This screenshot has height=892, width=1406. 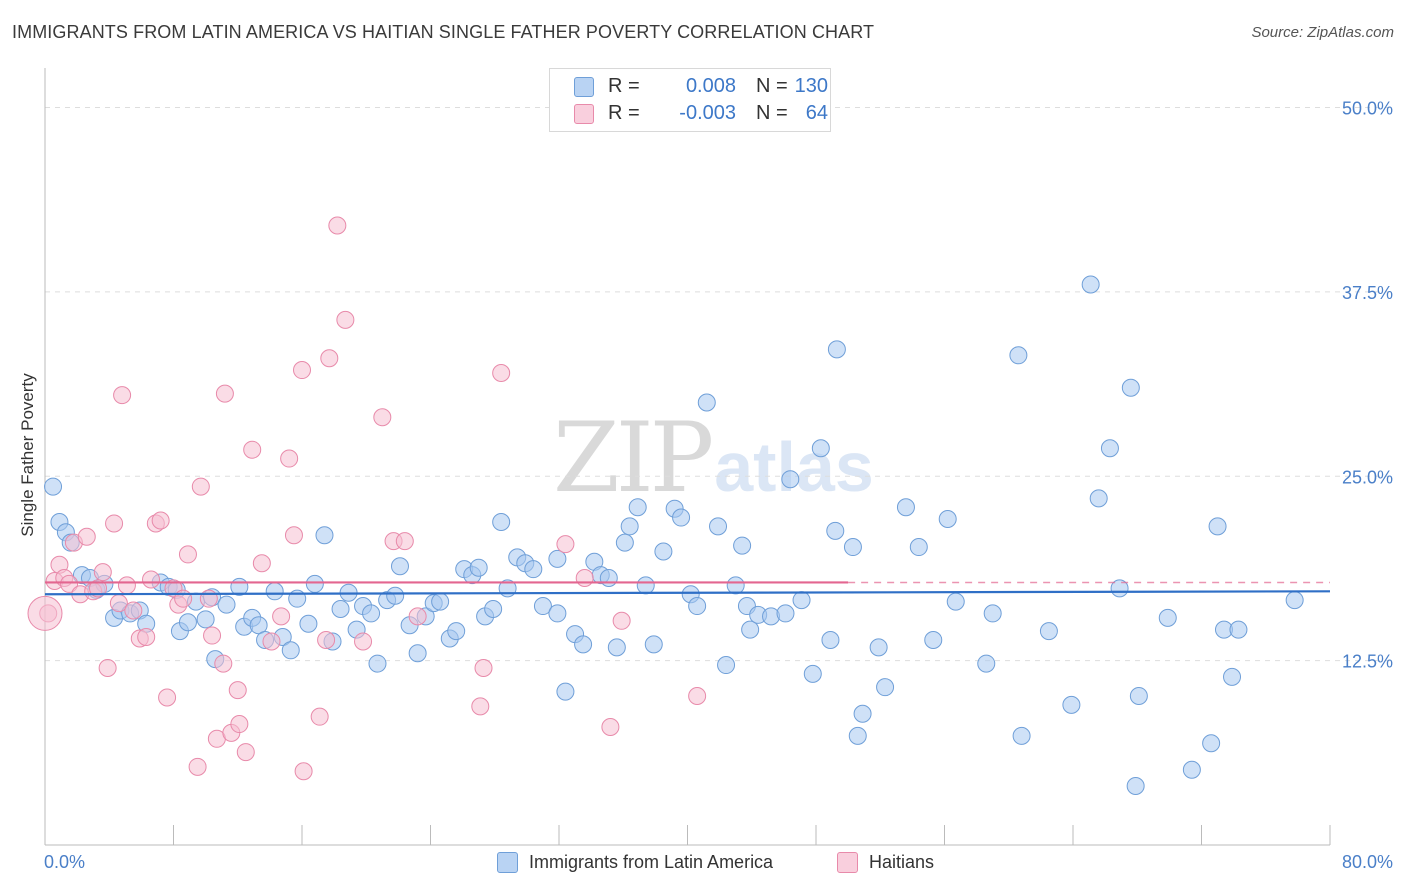 What do you see at coordinates (811, 86) in the screenshot?
I see `n-value: 130` at bounding box center [811, 86].